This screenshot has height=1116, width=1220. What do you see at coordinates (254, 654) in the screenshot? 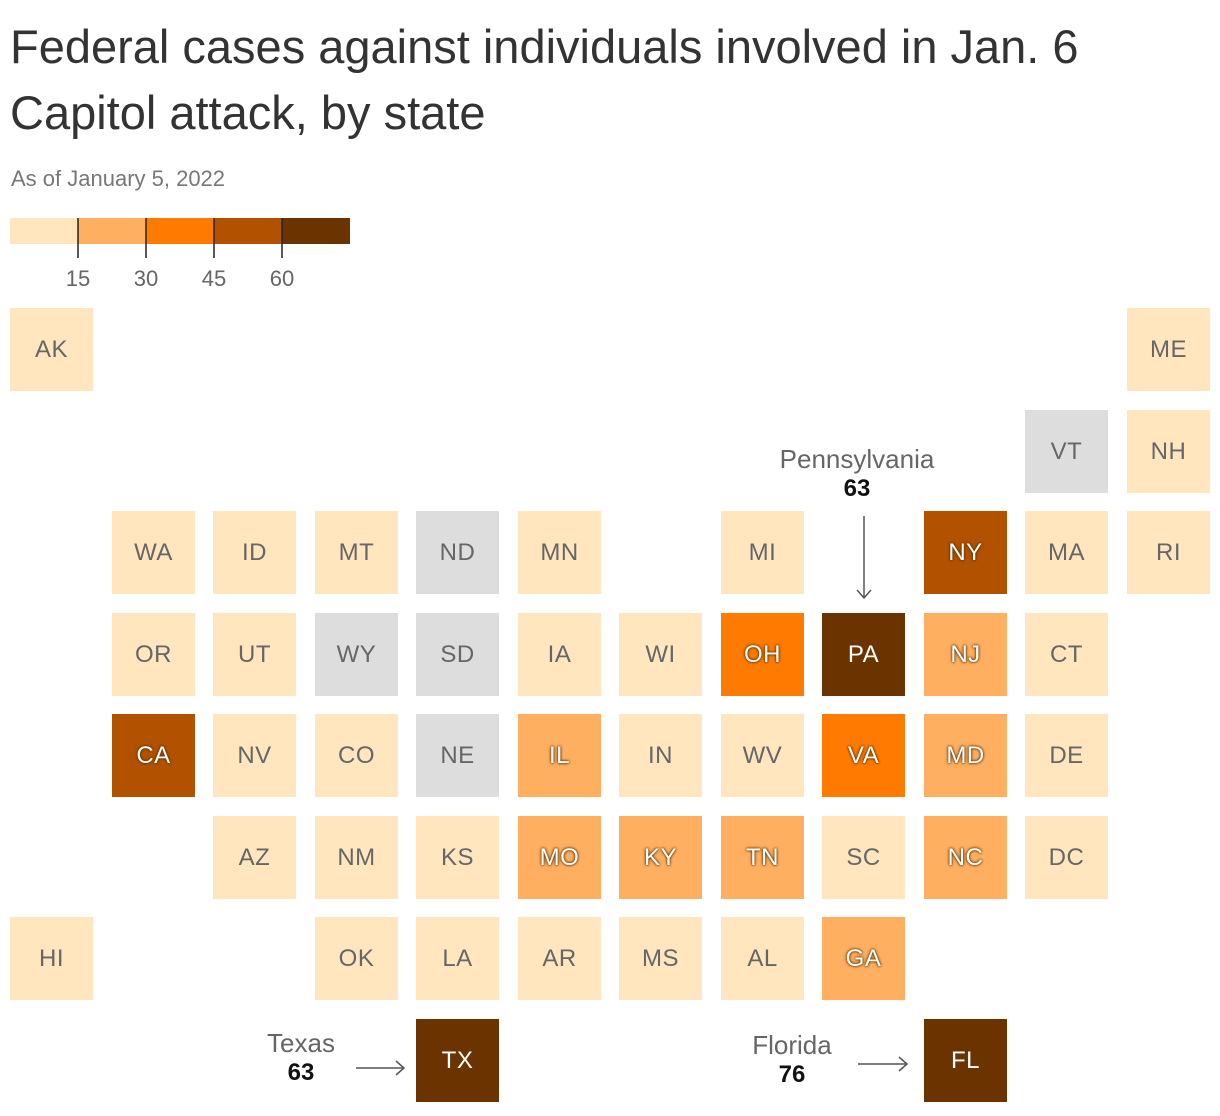
I see `state-tile-ut: UT` at bounding box center [254, 654].